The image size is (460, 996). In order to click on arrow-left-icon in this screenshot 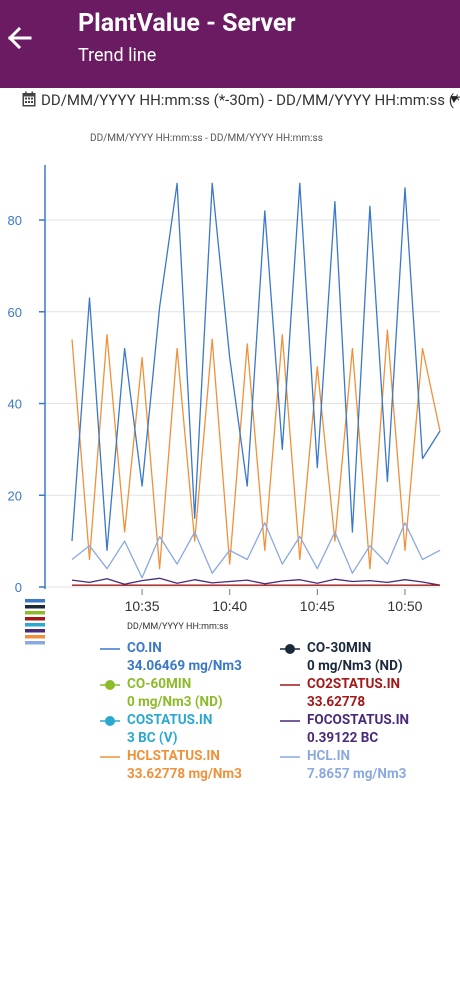, I will do `click(19, 38)`.